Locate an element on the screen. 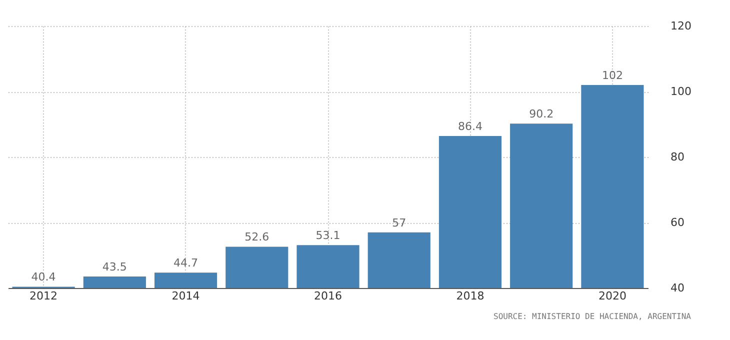  data-label: 86.4 is located at coordinates (470, 127).